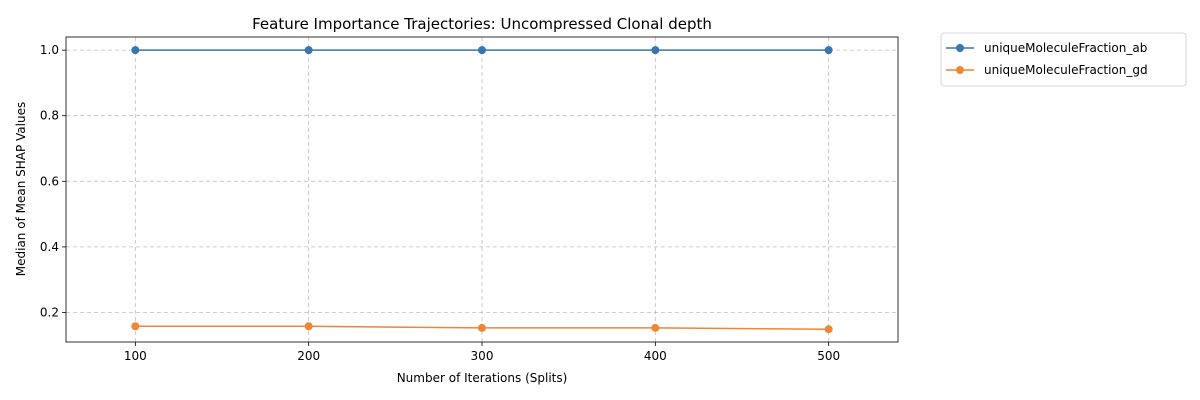 The width and height of the screenshot is (1200, 400). I want to click on x-tick-label: 100, so click(135, 356).